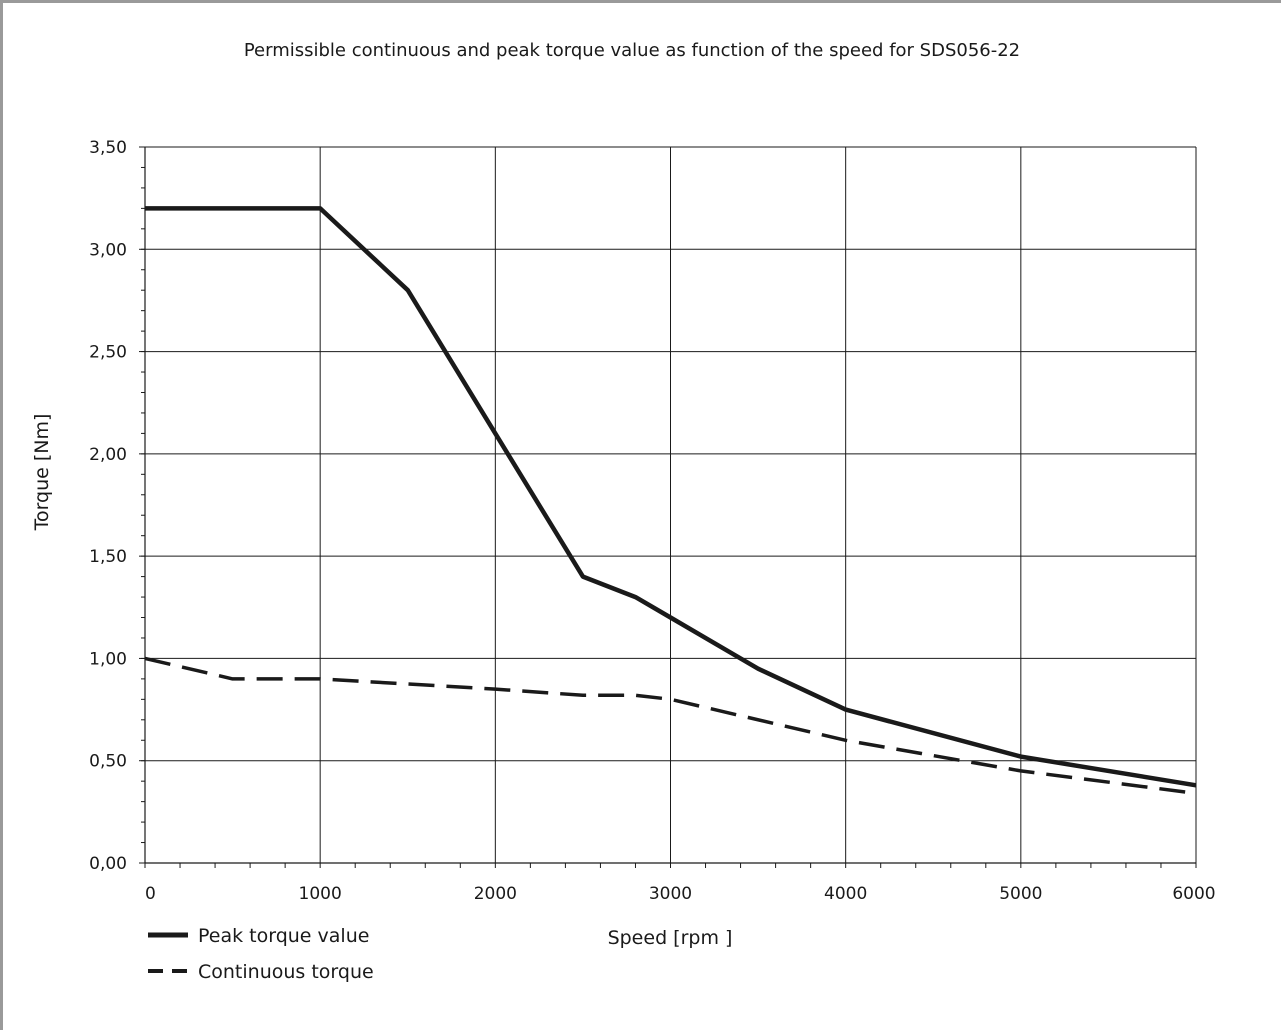 This screenshot has width=1281, height=1030. What do you see at coordinates (286, 972) in the screenshot?
I see `legend-label: Continuous torque` at bounding box center [286, 972].